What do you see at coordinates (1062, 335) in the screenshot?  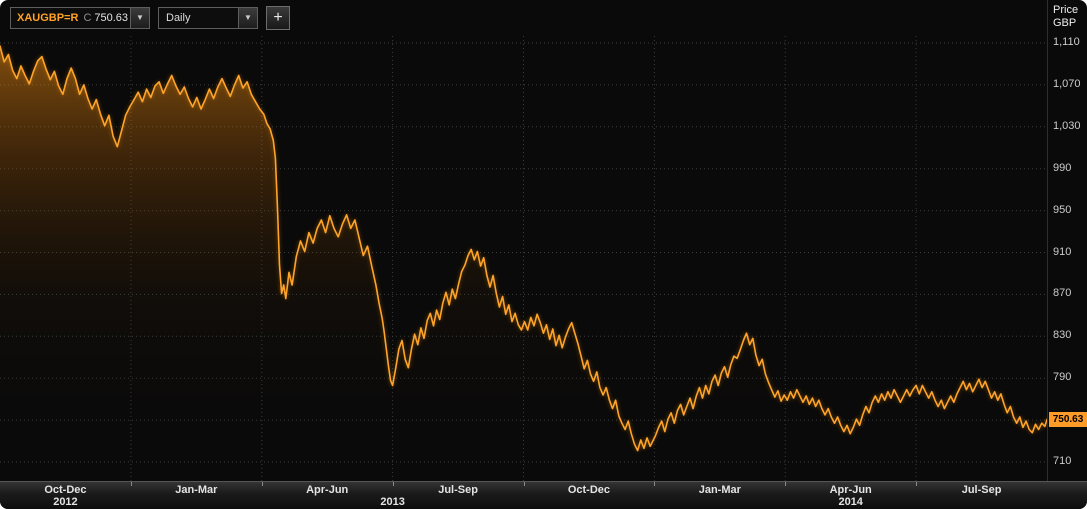 I see `price-tick-label: 830` at bounding box center [1062, 335].